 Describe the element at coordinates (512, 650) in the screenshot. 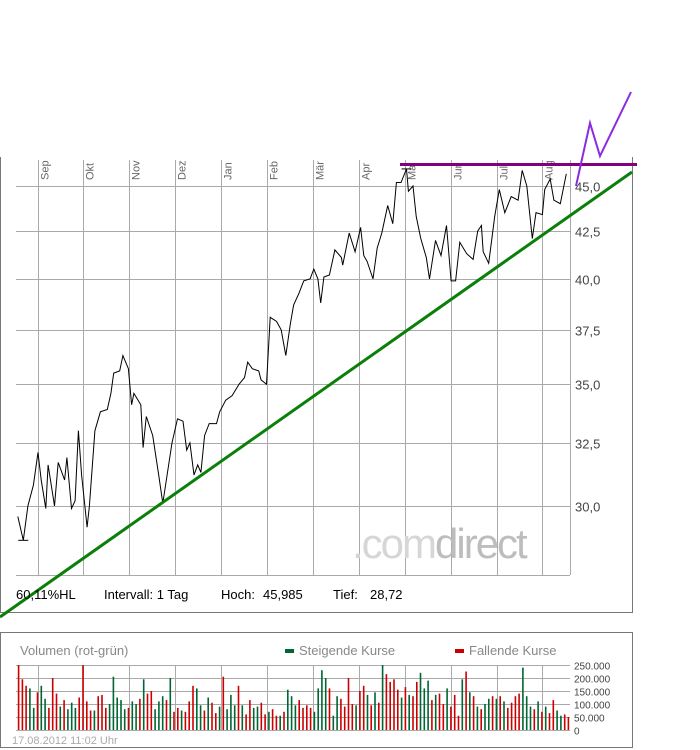

I see `legend-label-down: Fallende Kurse` at that location.